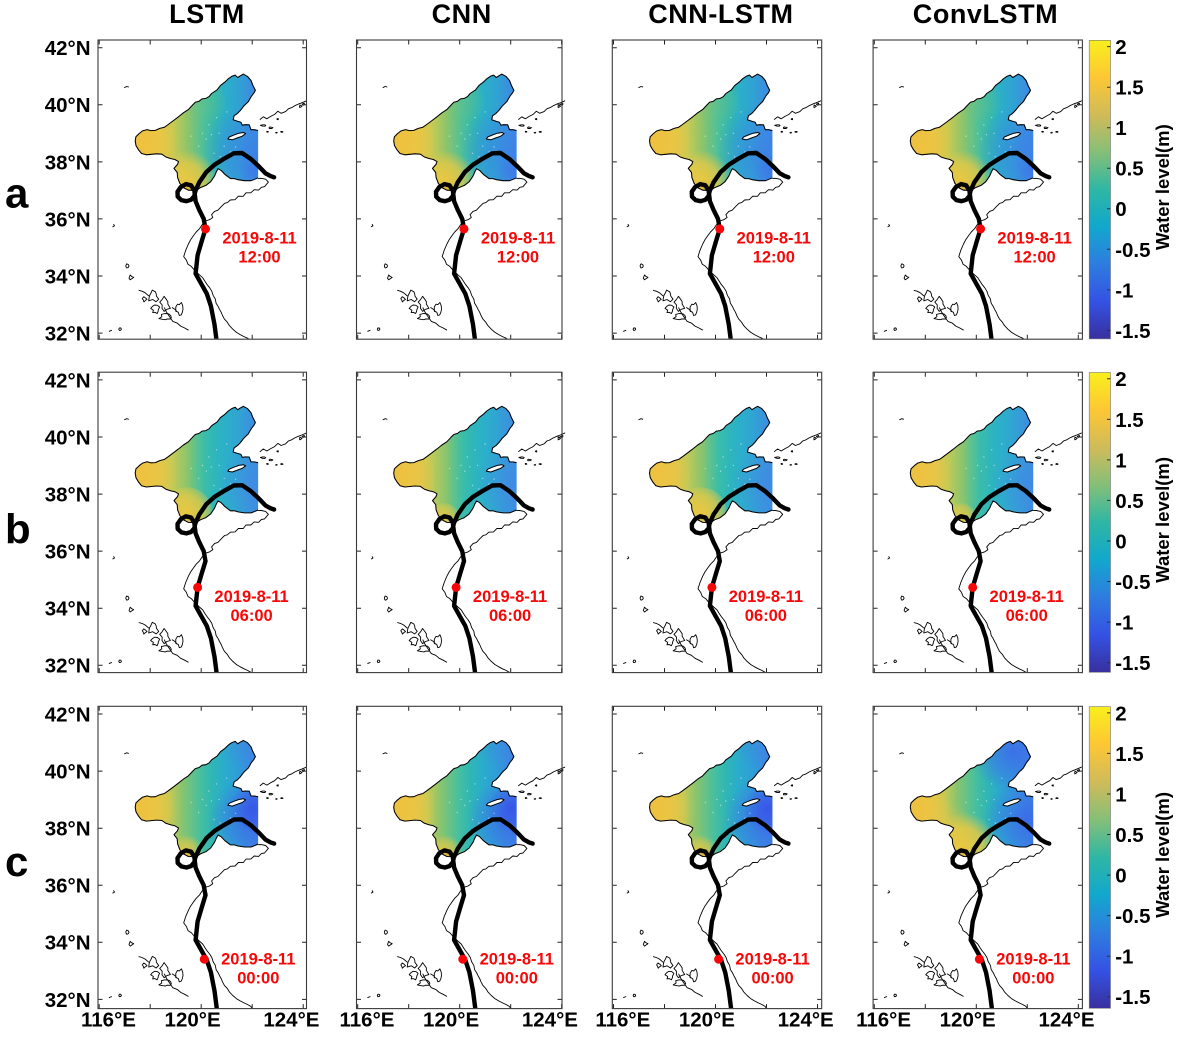  Describe the element at coordinates (985, 14) in the screenshot. I see `svg-text: ConvLSTM` at that location.